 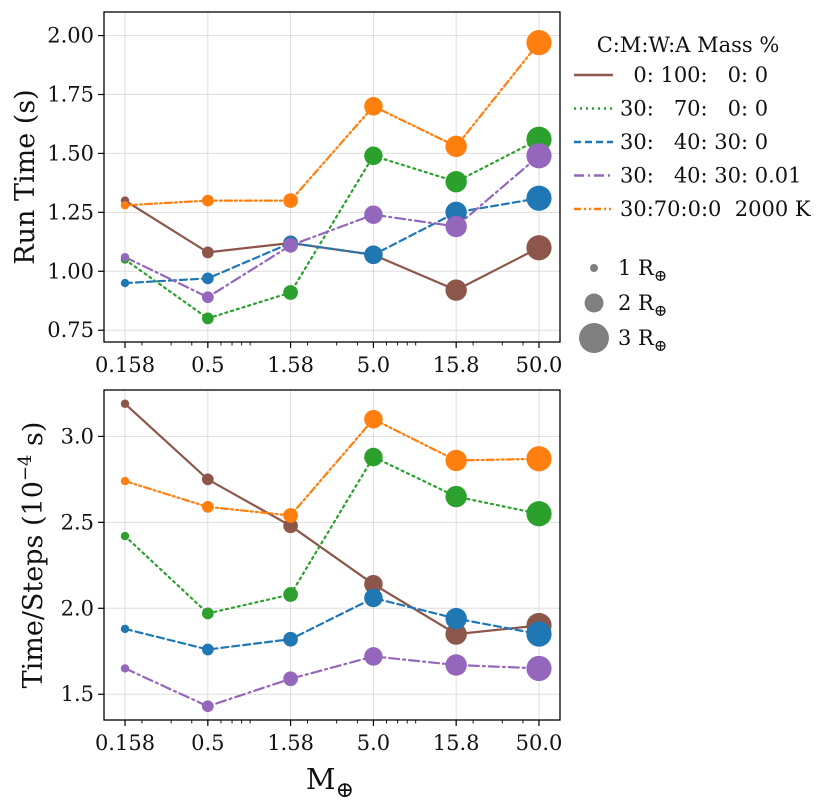 What do you see at coordinates (321, 779) in the screenshot?
I see `xlabel-main: M` at bounding box center [321, 779].